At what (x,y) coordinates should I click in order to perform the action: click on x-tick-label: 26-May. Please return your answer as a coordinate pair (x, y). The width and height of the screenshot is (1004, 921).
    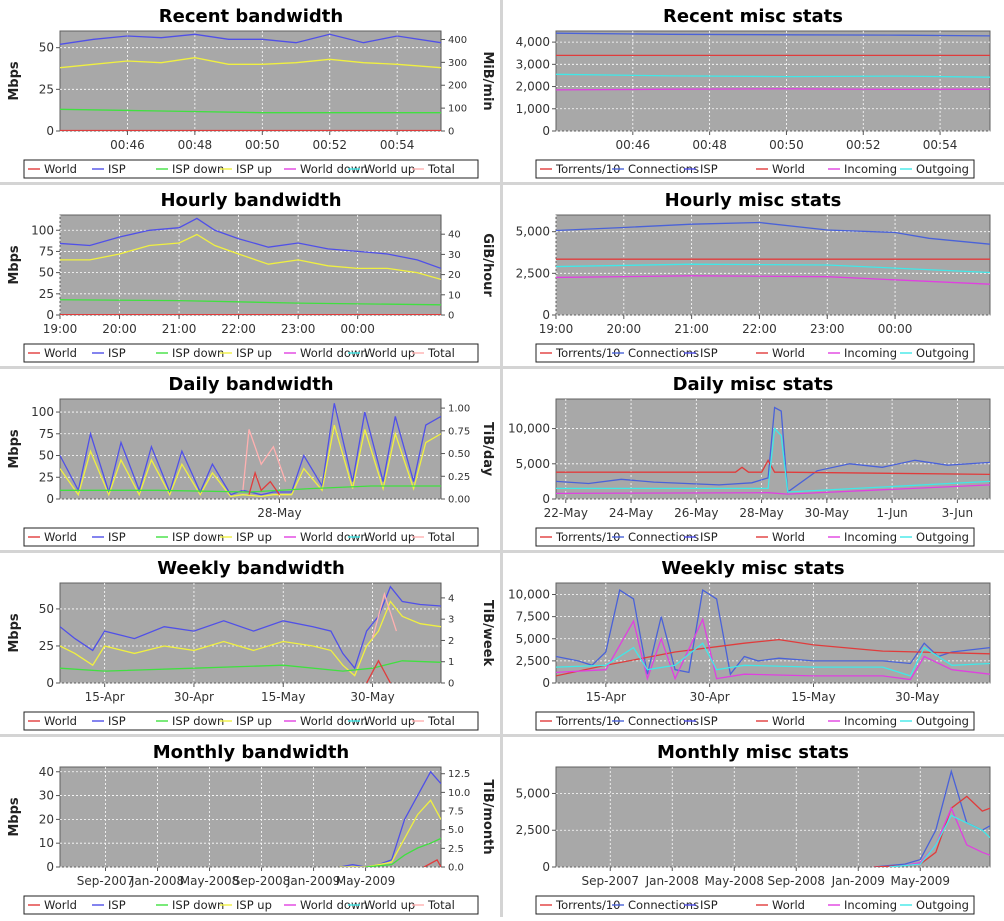
    Looking at the image, I should click on (696, 513).